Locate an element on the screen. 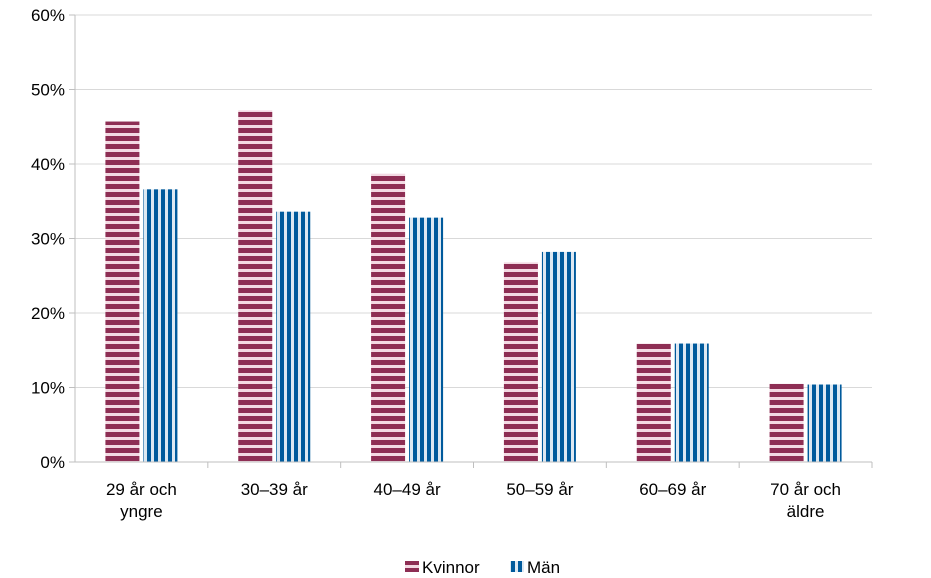 Image resolution: width=931 pixels, height=578 pixels. x-tick-label: 40–49 år is located at coordinates (407, 489).